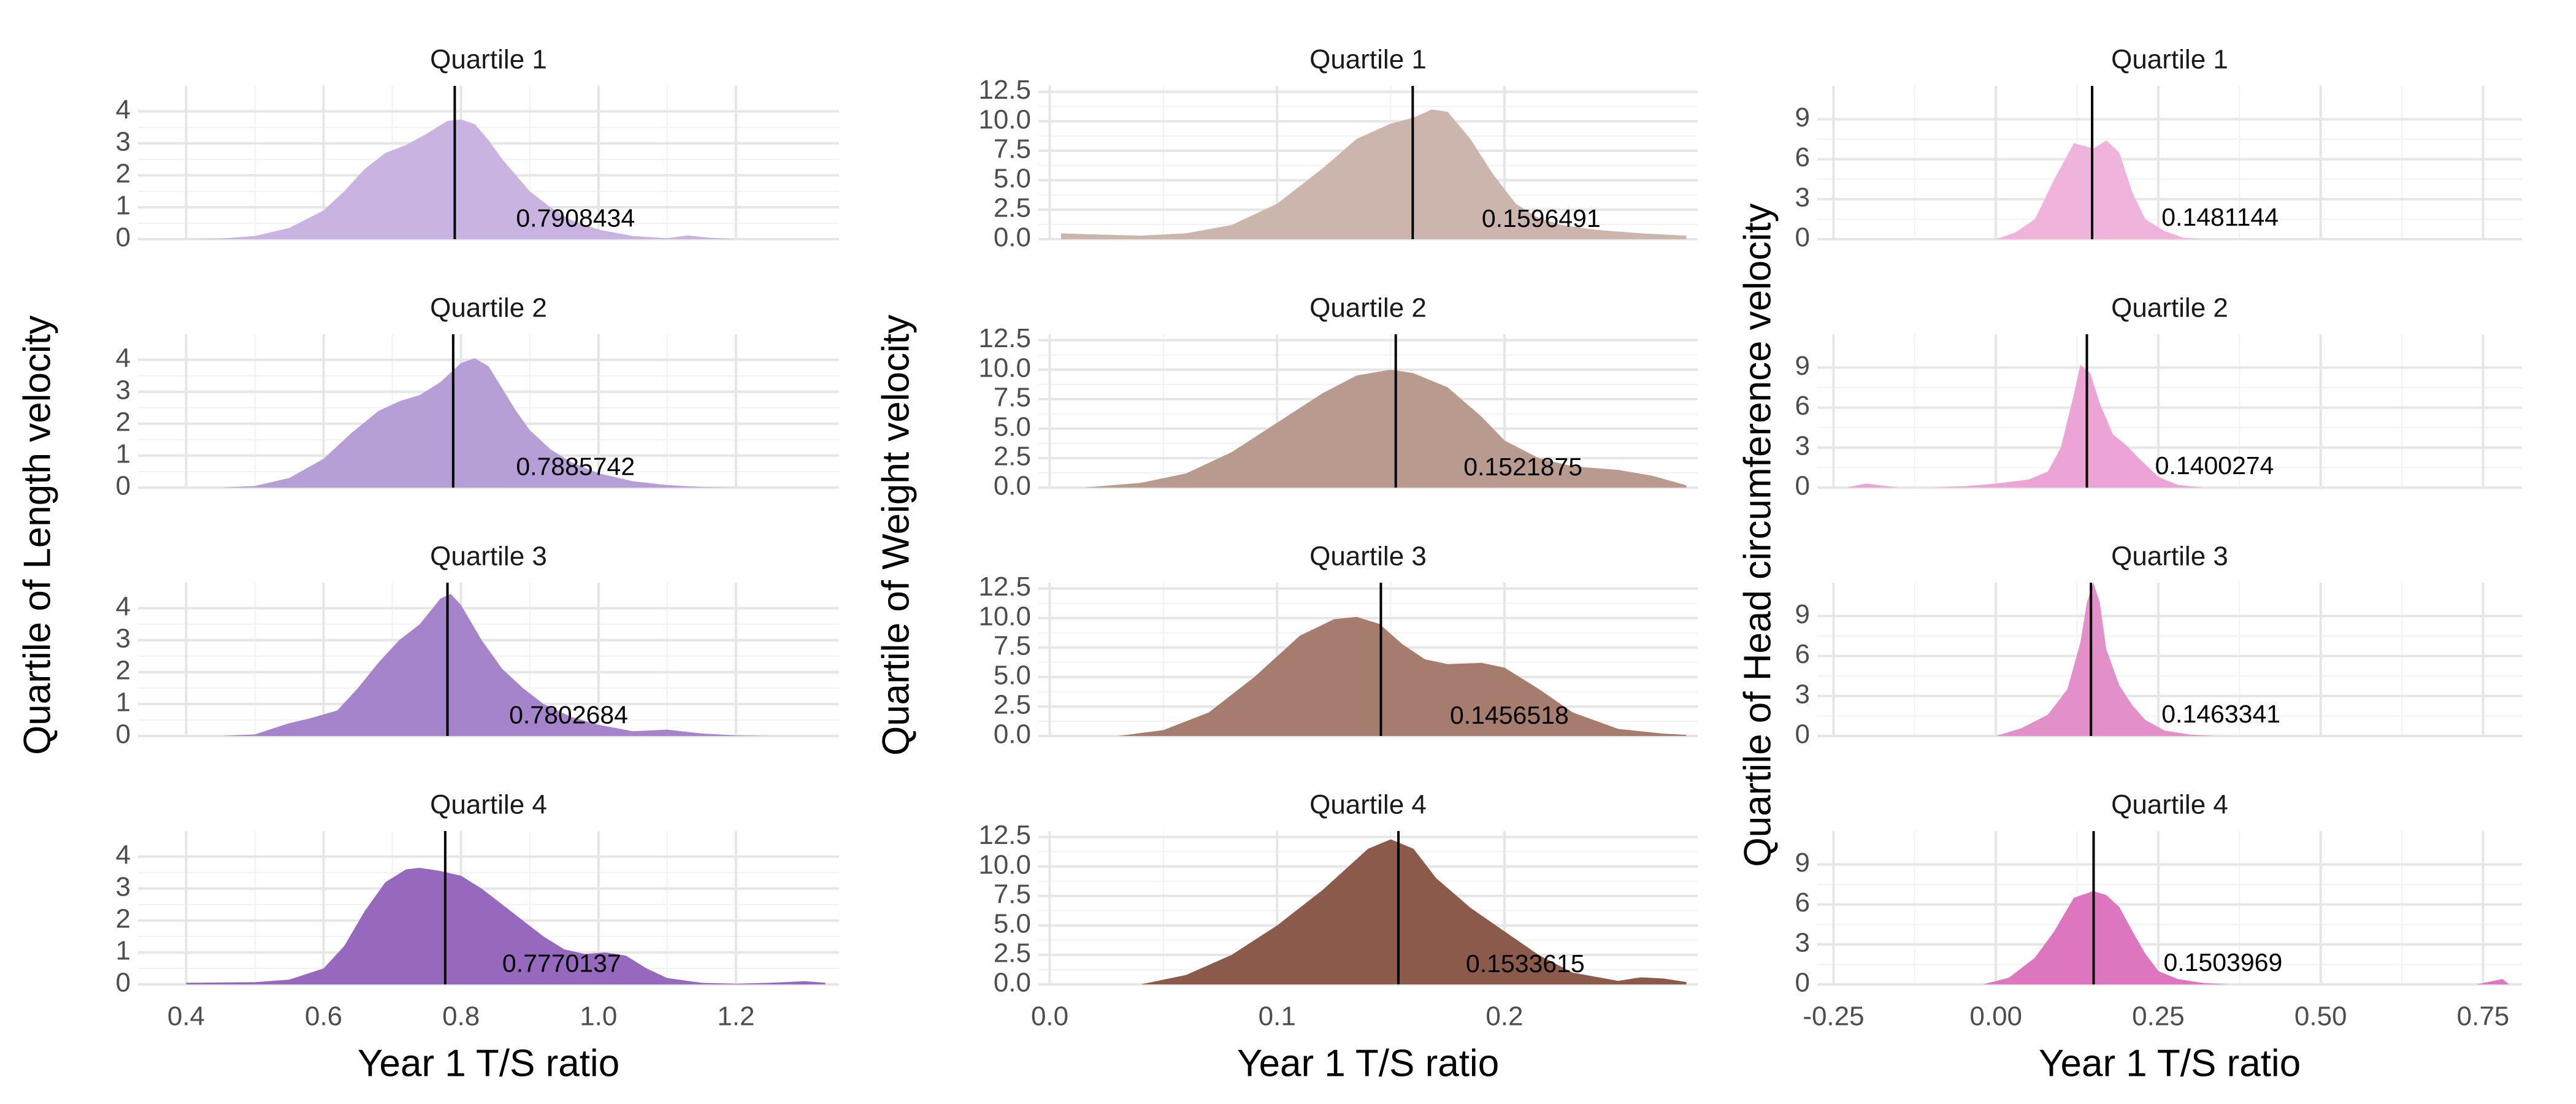  What do you see at coordinates (461, 1017) in the screenshot?
I see `x-tick-label: 0.8` at bounding box center [461, 1017].